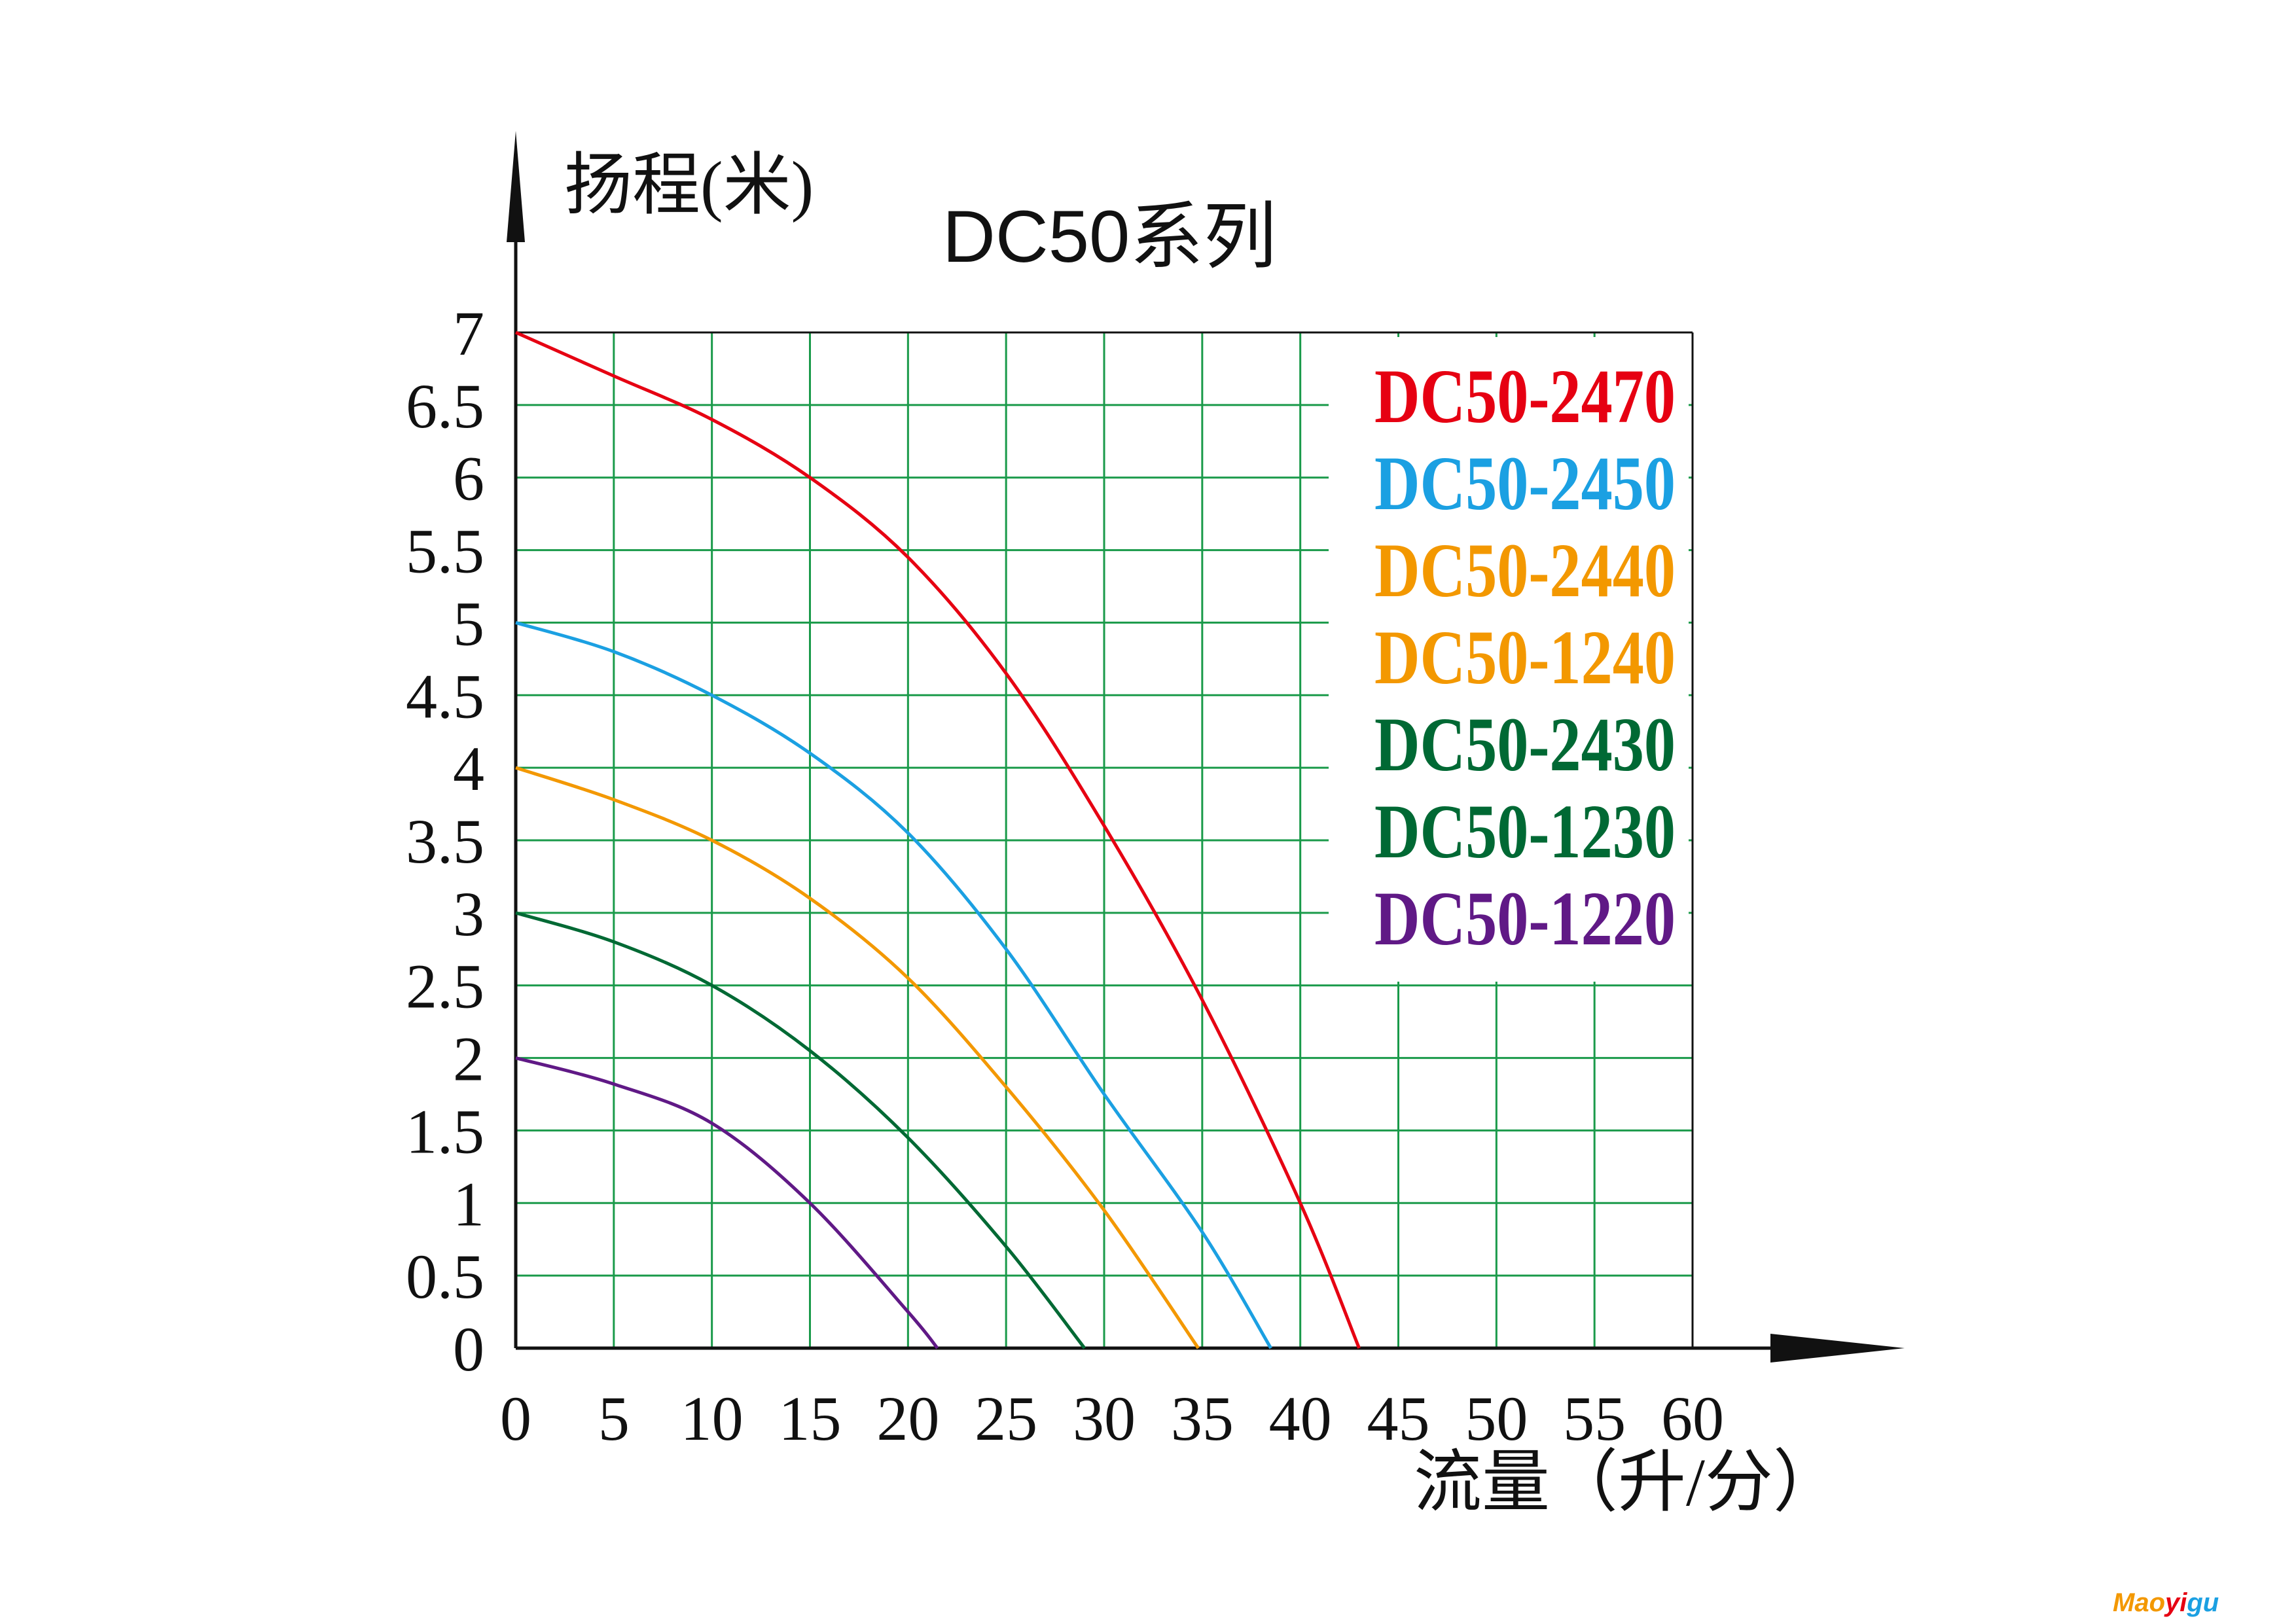 The image size is (2296, 1623). What do you see at coordinates (468, 769) in the screenshot?
I see `y-tick-label: 4` at bounding box center [468, 769].